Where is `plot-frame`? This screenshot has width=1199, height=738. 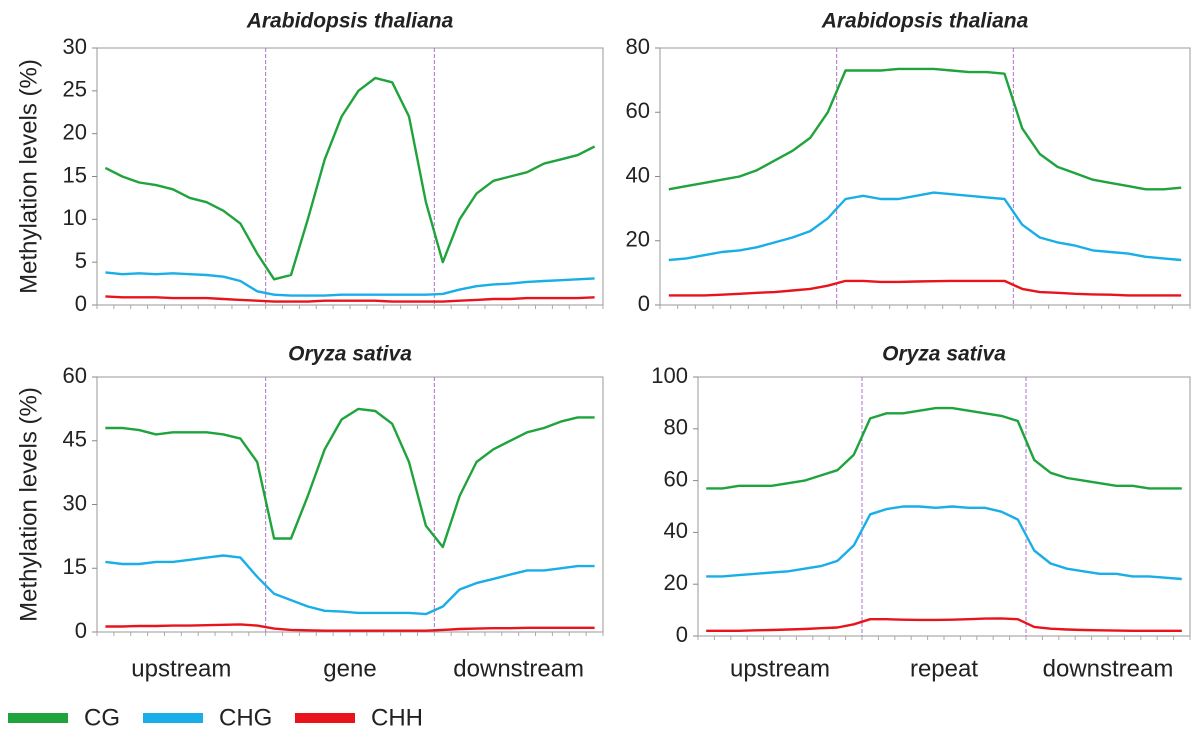 plot-frame is located at coordinates (350, 176).